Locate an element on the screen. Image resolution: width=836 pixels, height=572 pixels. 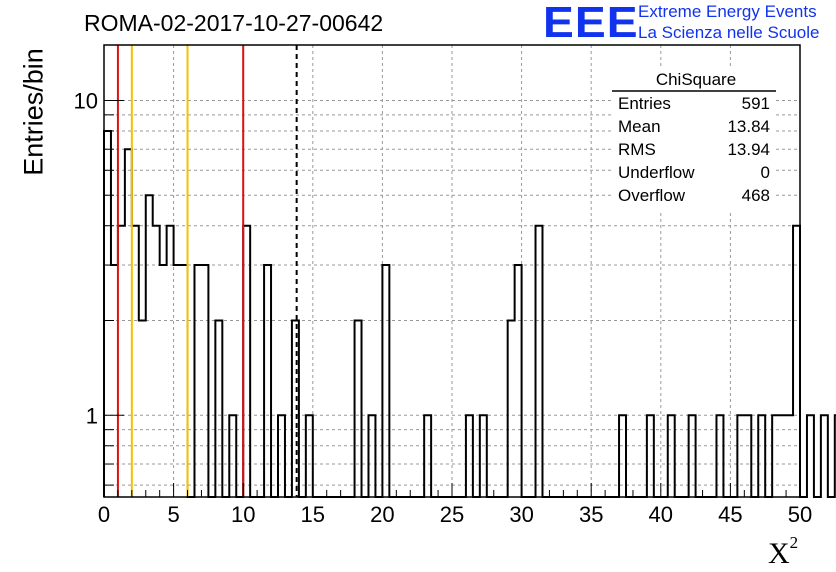
x-tick-label: 35 is located at coordinates (591, 514).